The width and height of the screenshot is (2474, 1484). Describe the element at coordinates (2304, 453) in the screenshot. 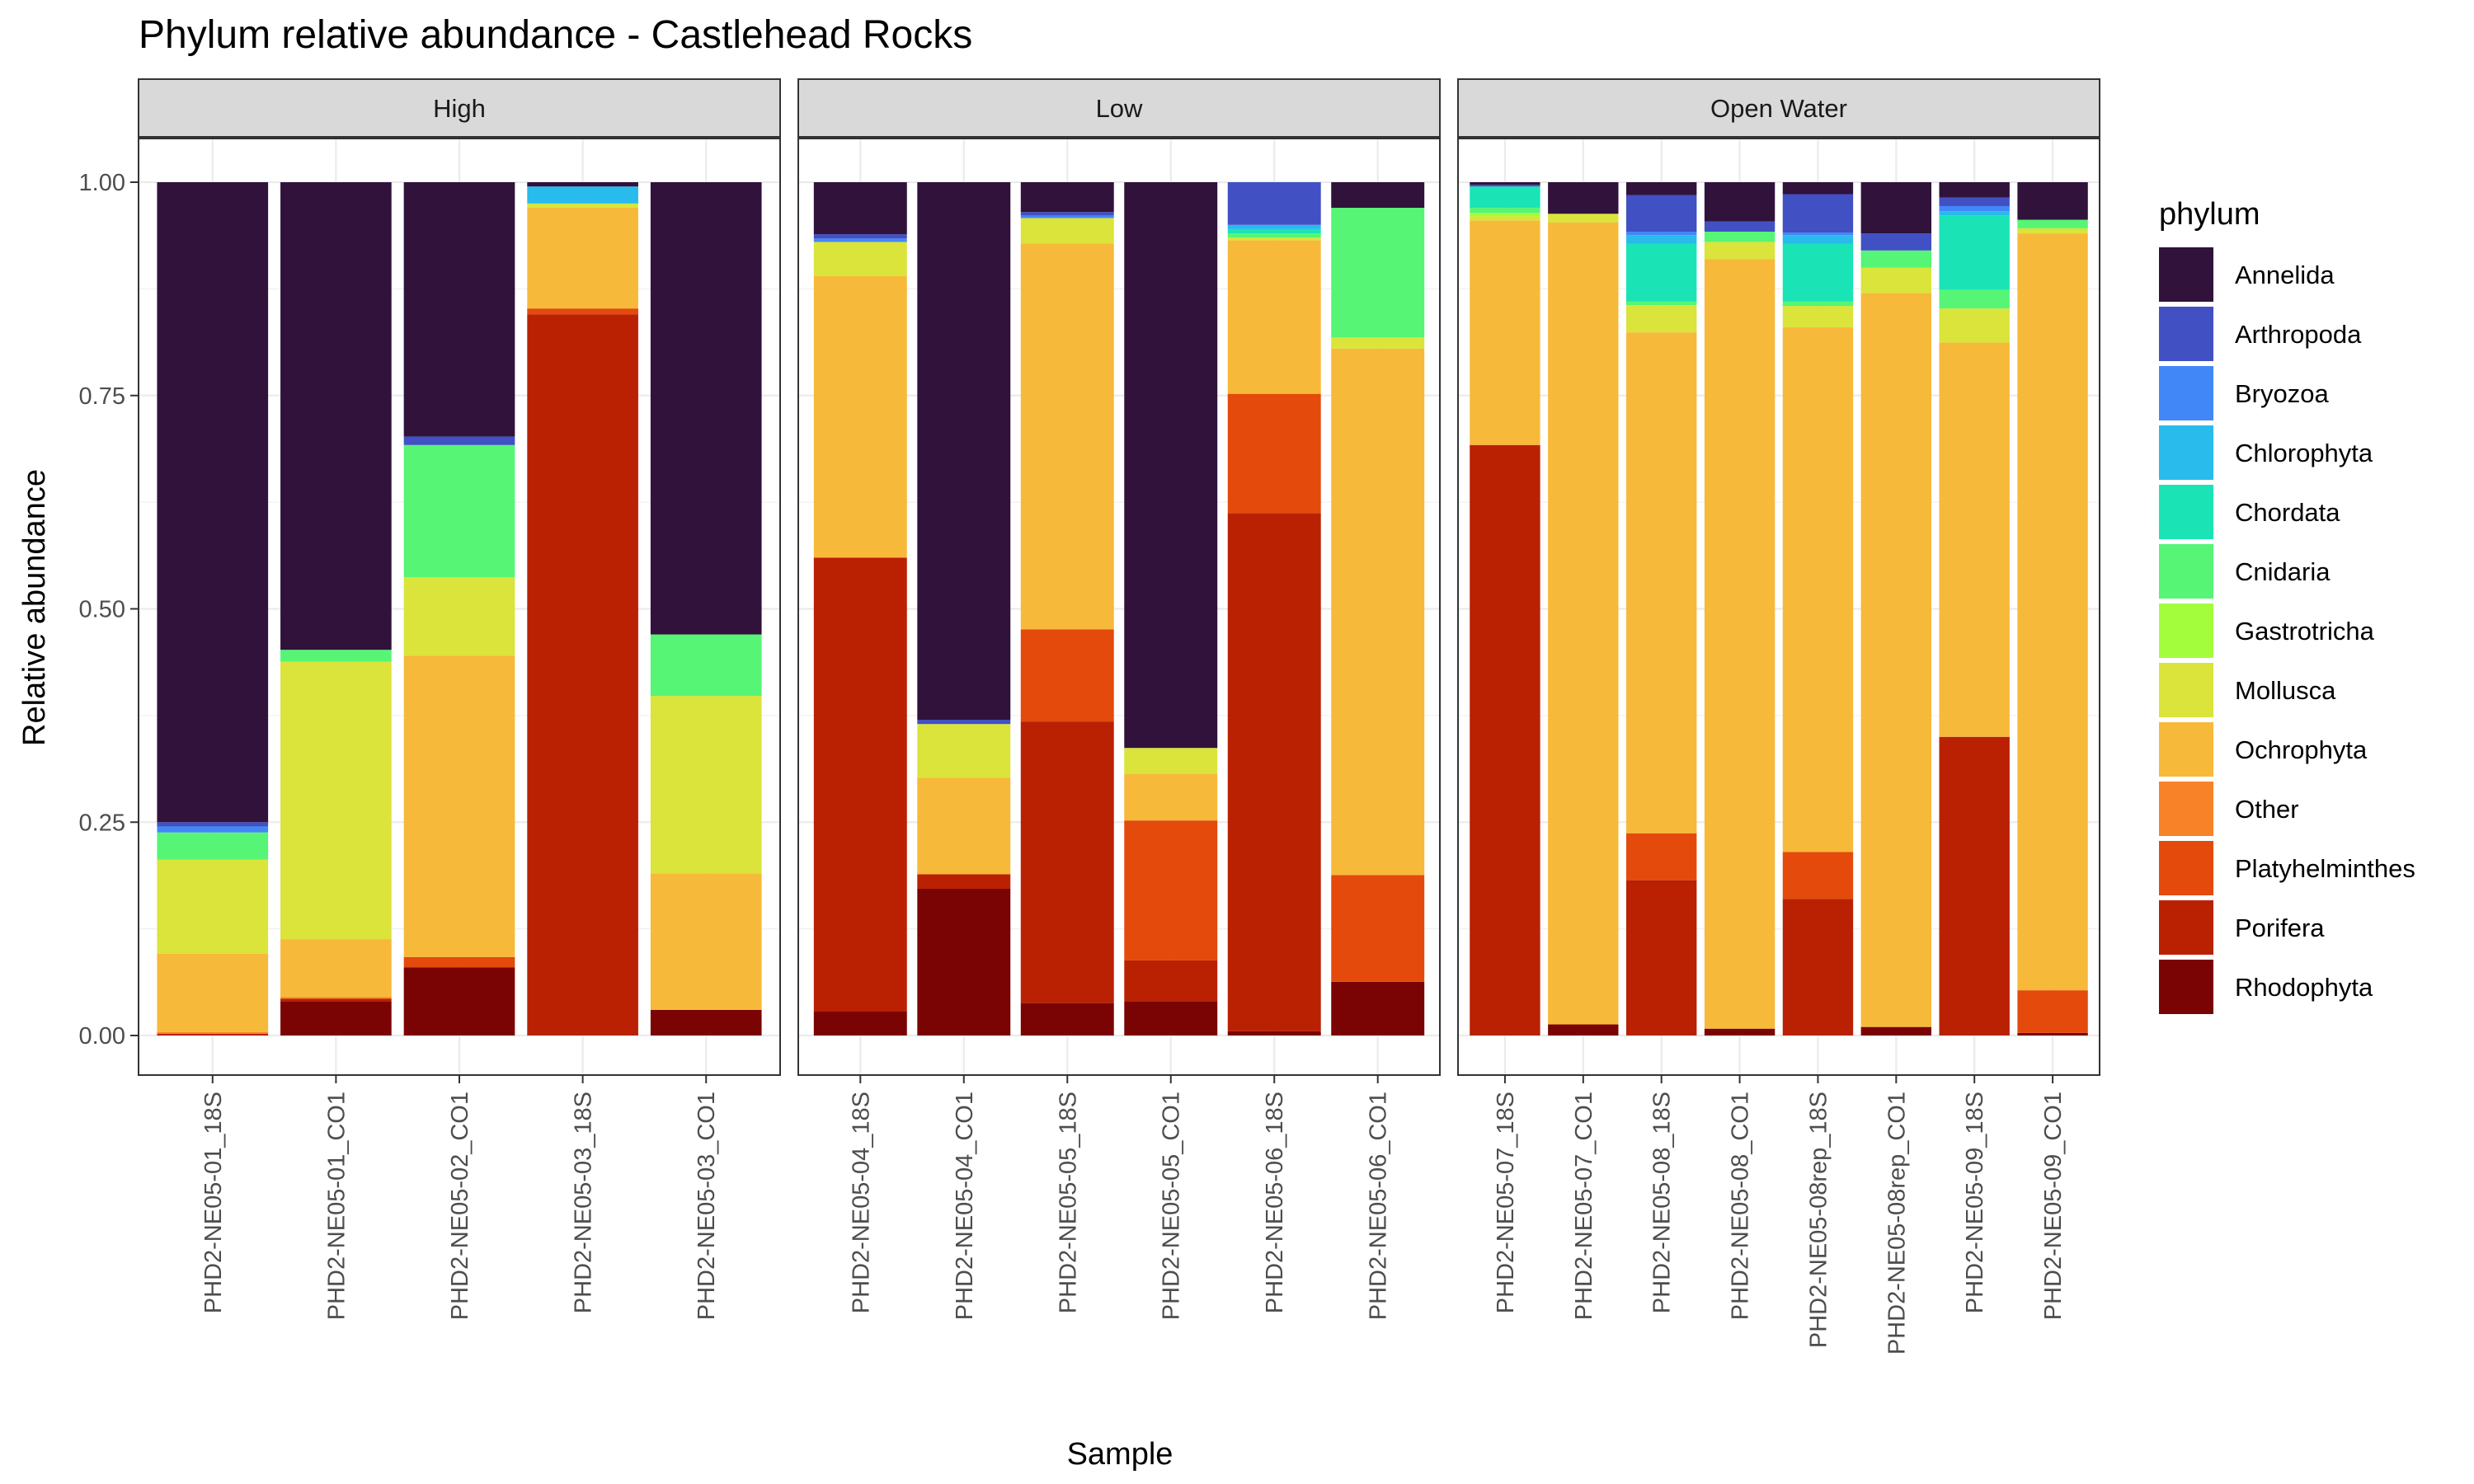

I see `legend-label: Chlorophyta` at that location.